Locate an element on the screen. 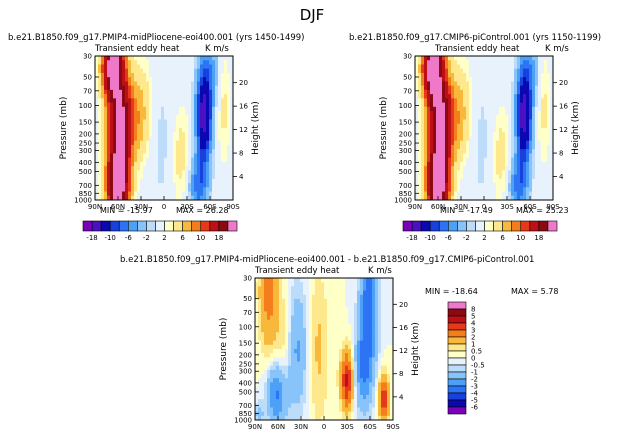  colorbar-box is located at coordinates (552, 226).